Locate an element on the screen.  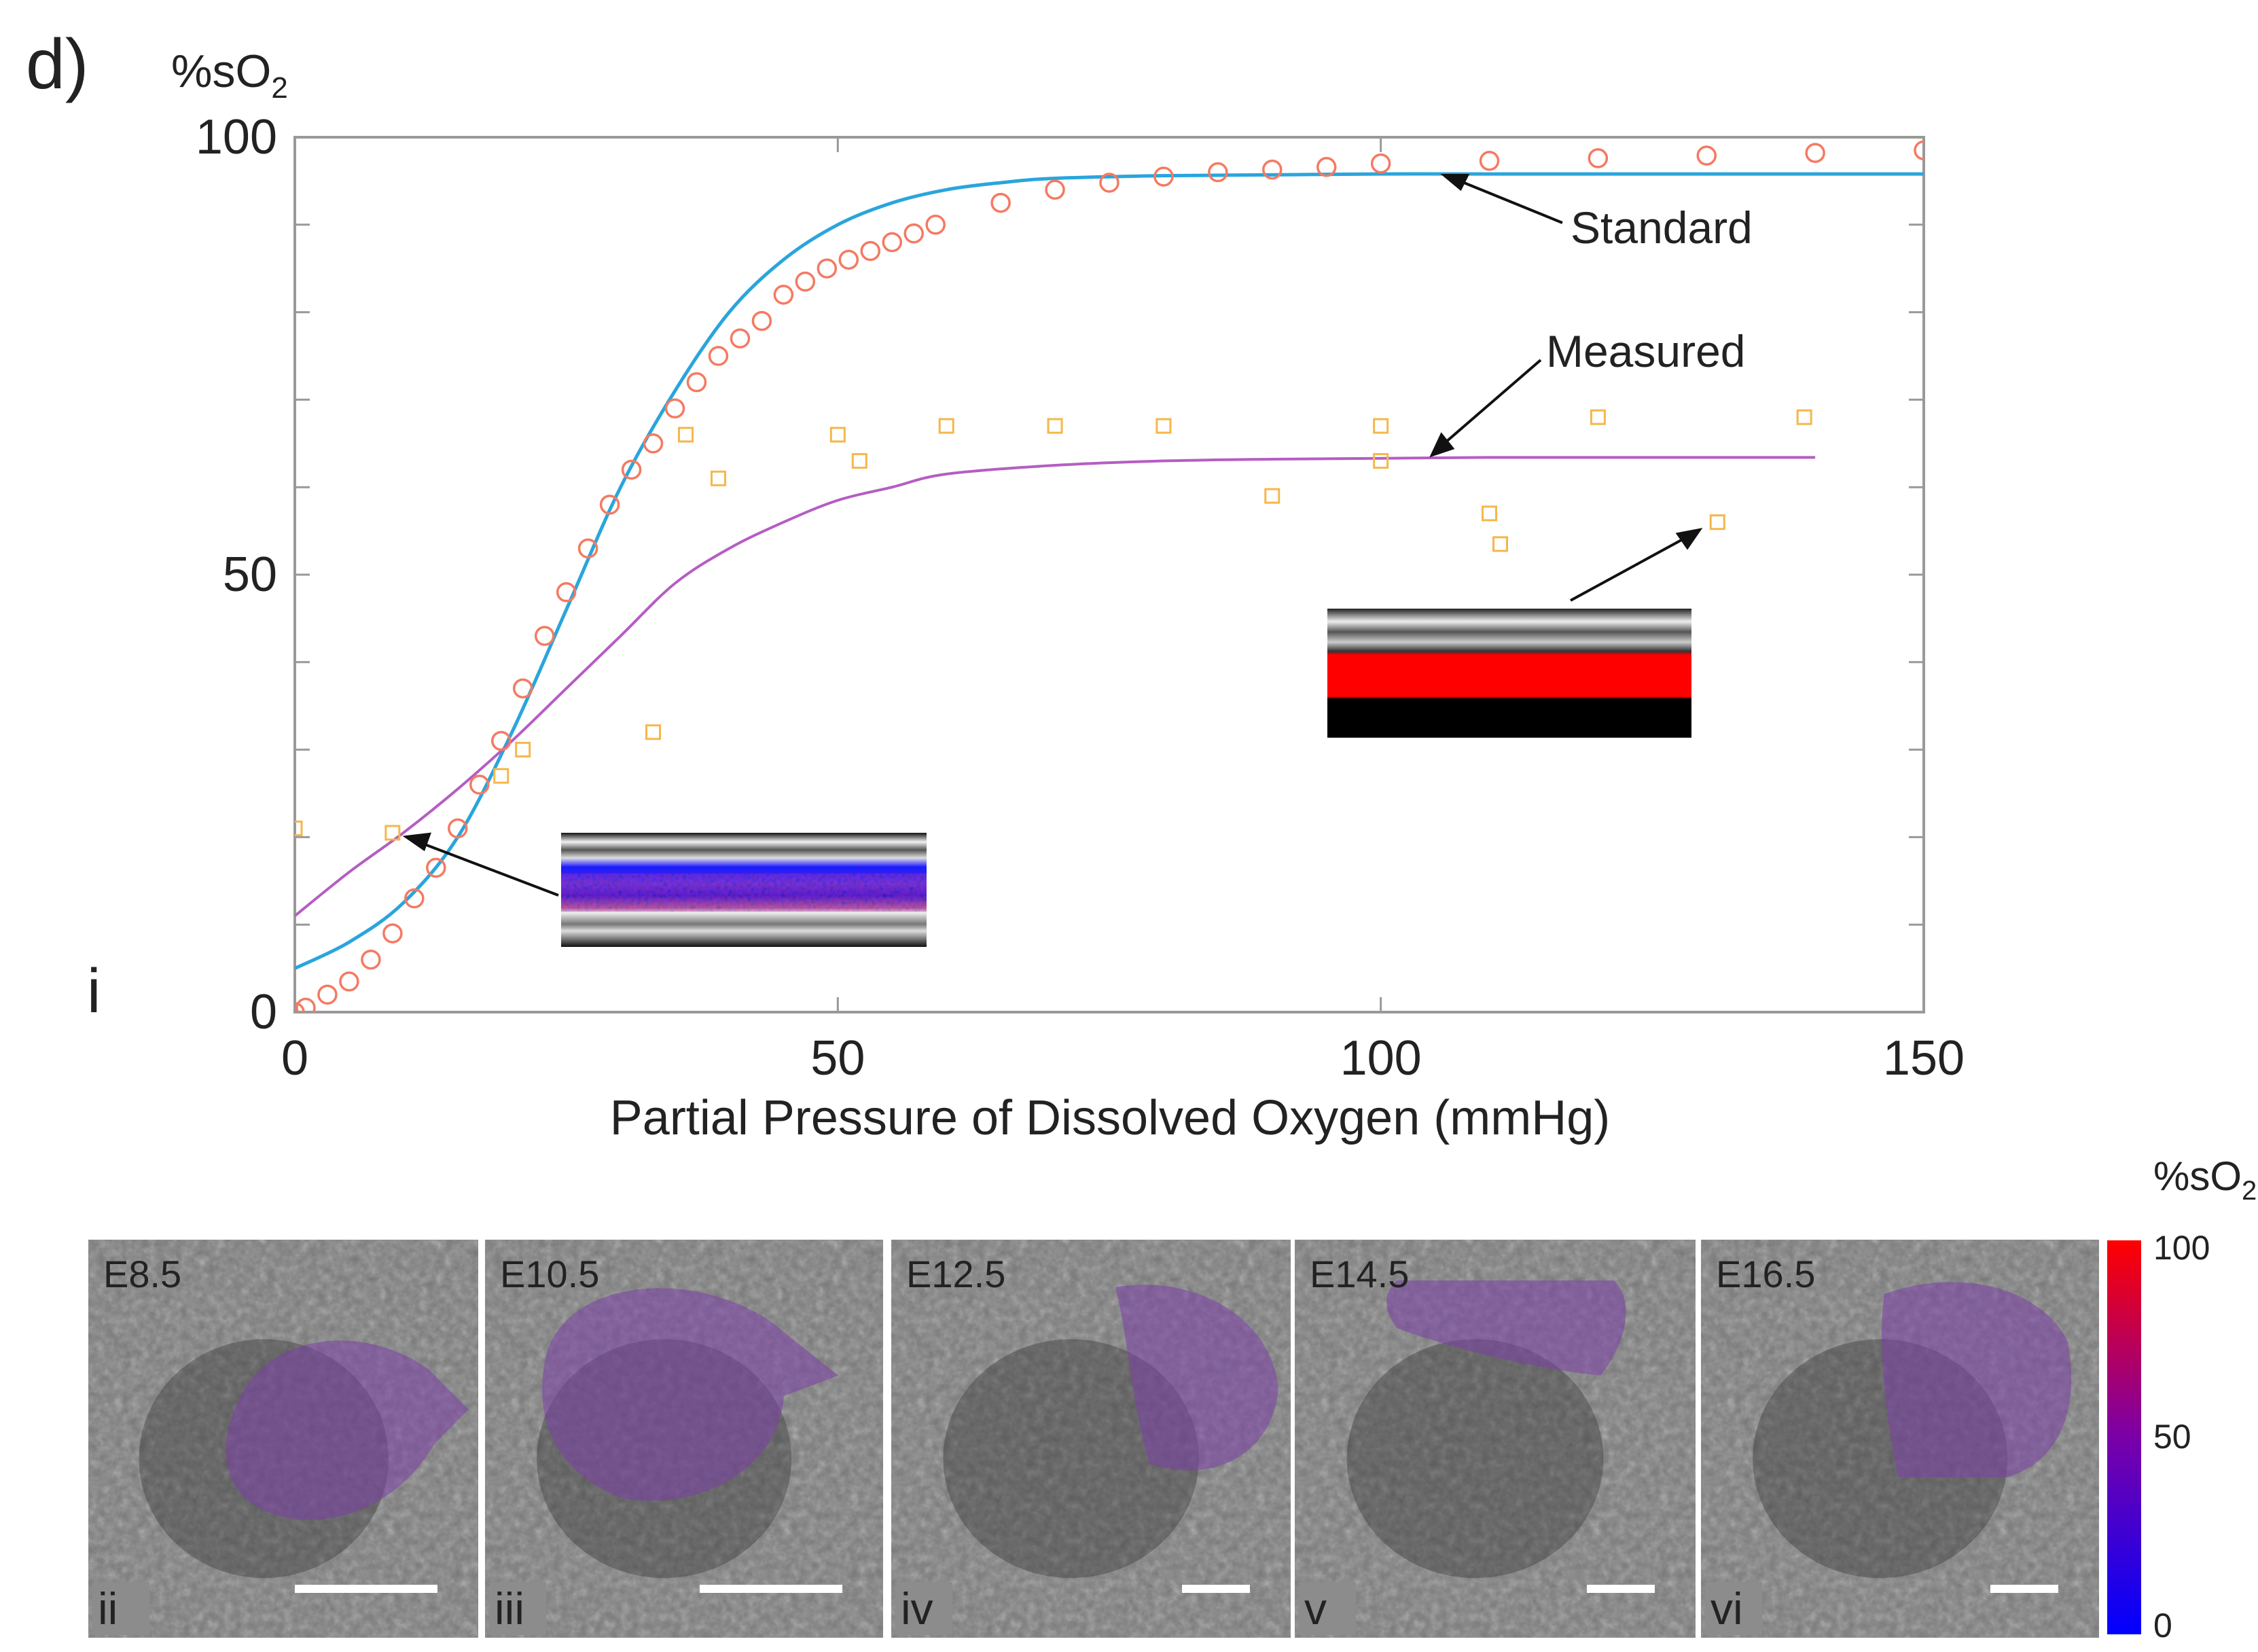
arrow-measured is located at coordinates (1490, 403).